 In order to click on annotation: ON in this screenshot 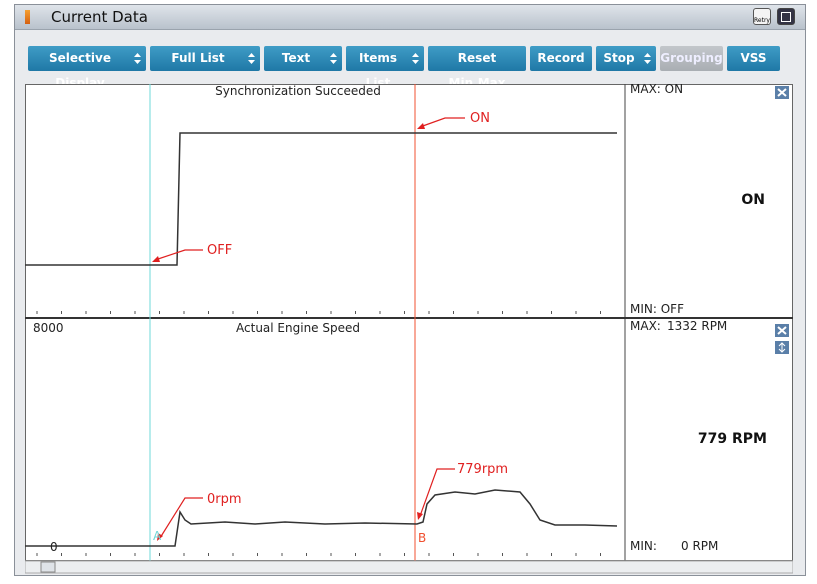, I will do `click(480, 118)`.